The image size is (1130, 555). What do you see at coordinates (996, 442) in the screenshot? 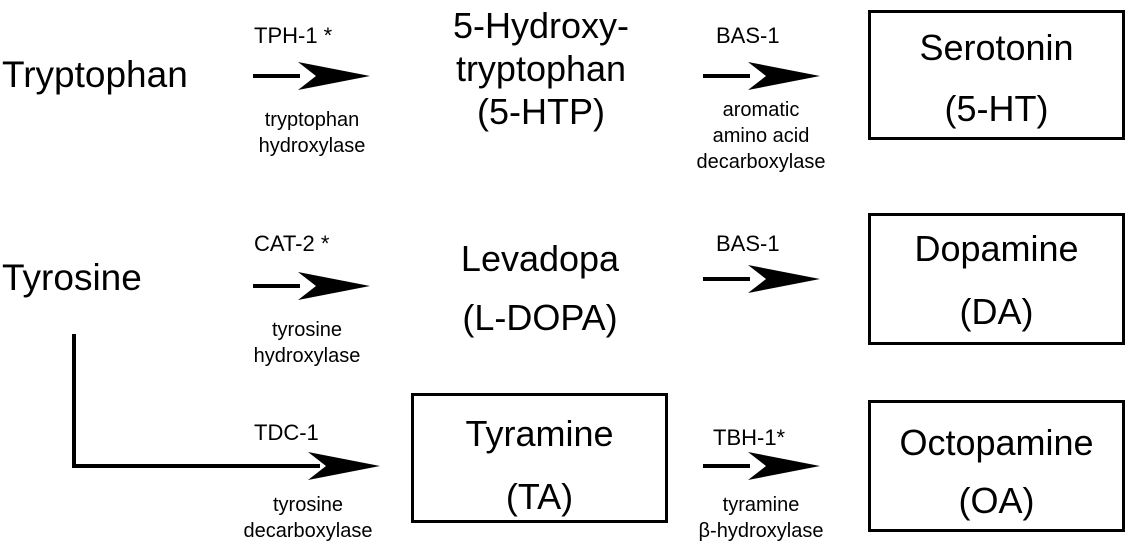
I see `product-octopamine-name: Octopamine` at bounding box center [996, 442].